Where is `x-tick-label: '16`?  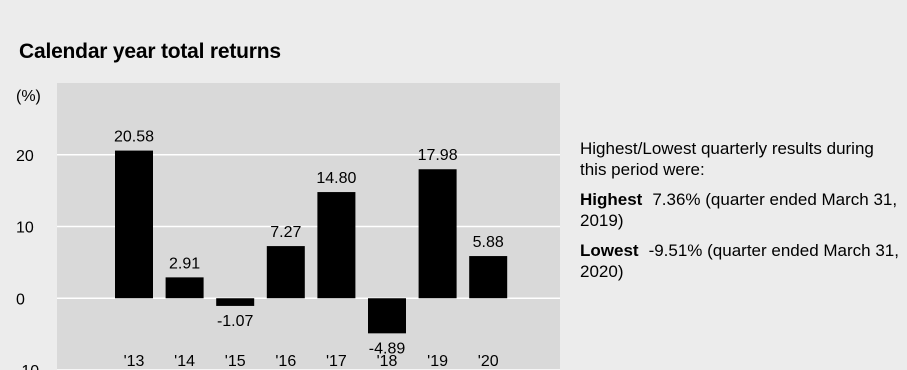 x-tick-label: '16 is located at coordinates (285, 361).